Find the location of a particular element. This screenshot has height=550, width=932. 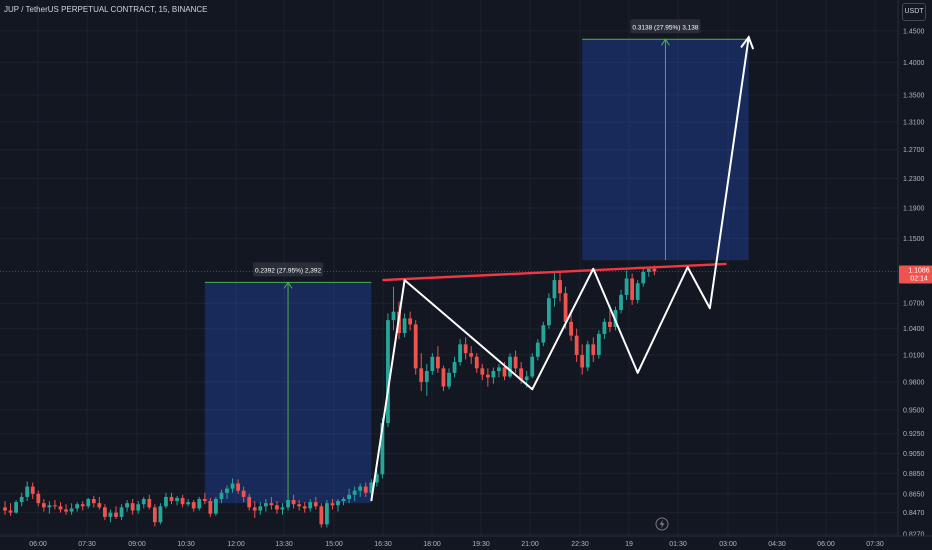

y-tick-label: 1.3100 is located at coordinates (914, 122).